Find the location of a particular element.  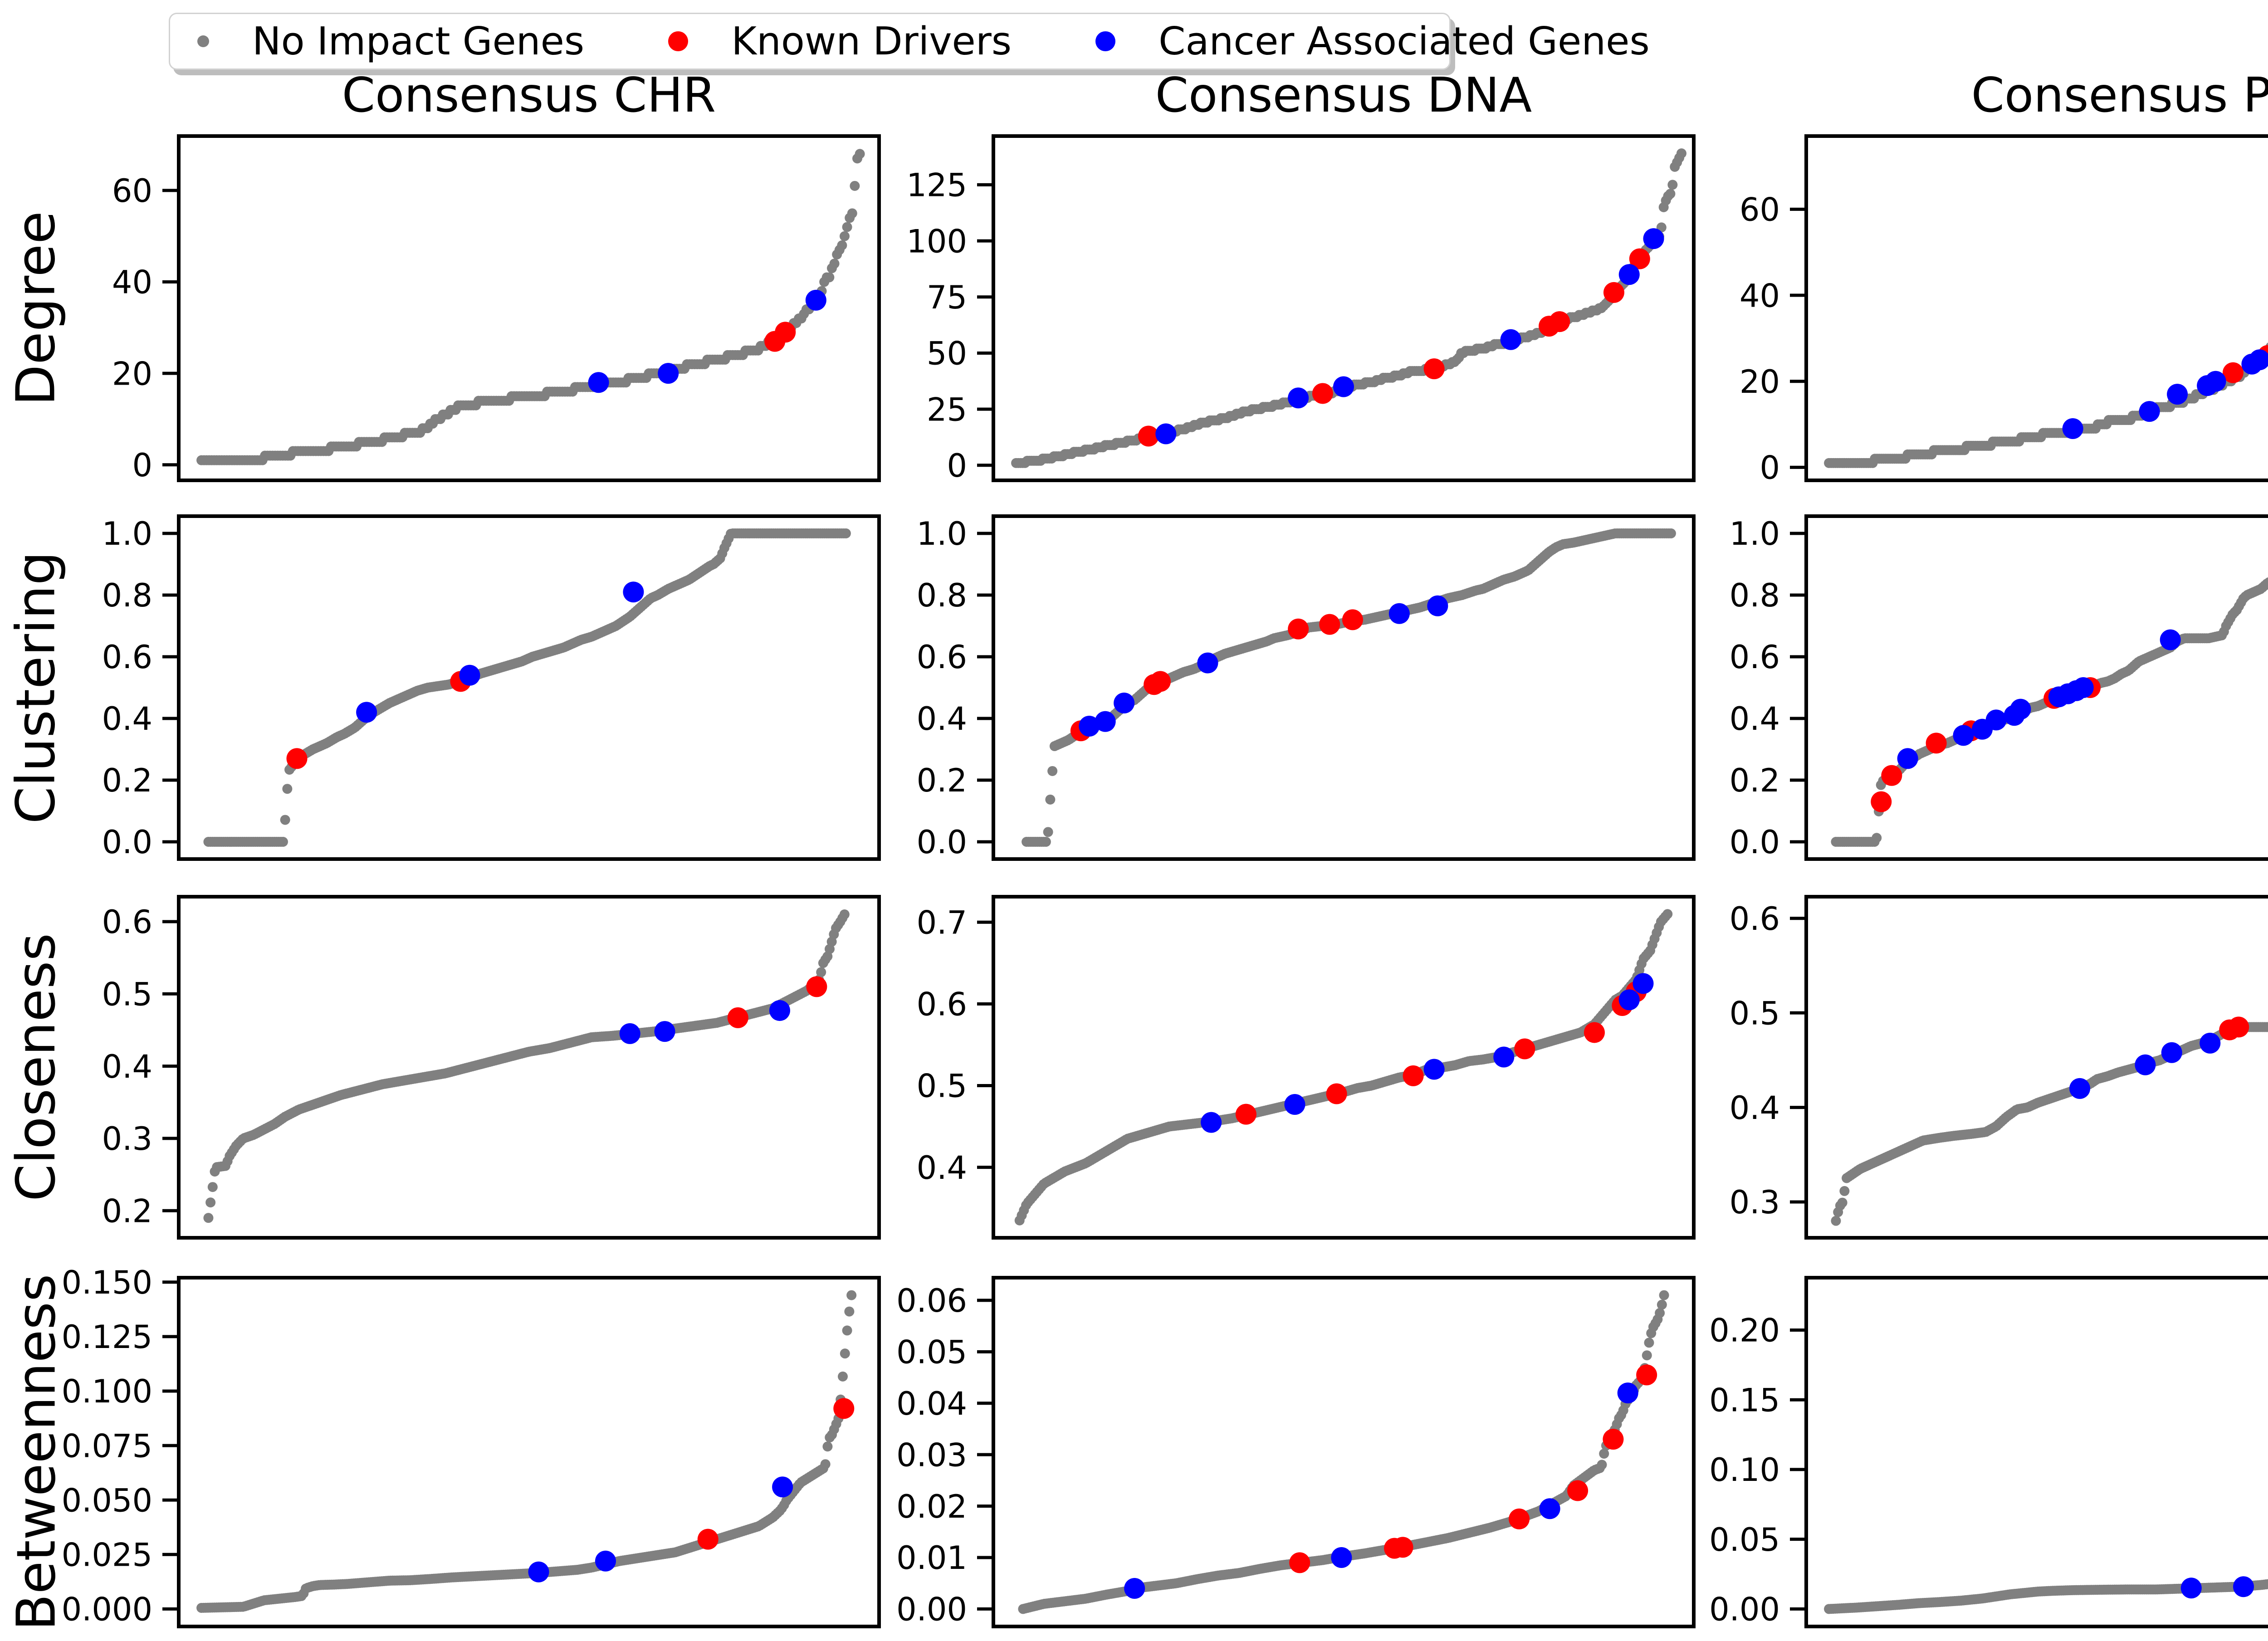

tick-label: 0.06 is located at coordinates (932, 1300).